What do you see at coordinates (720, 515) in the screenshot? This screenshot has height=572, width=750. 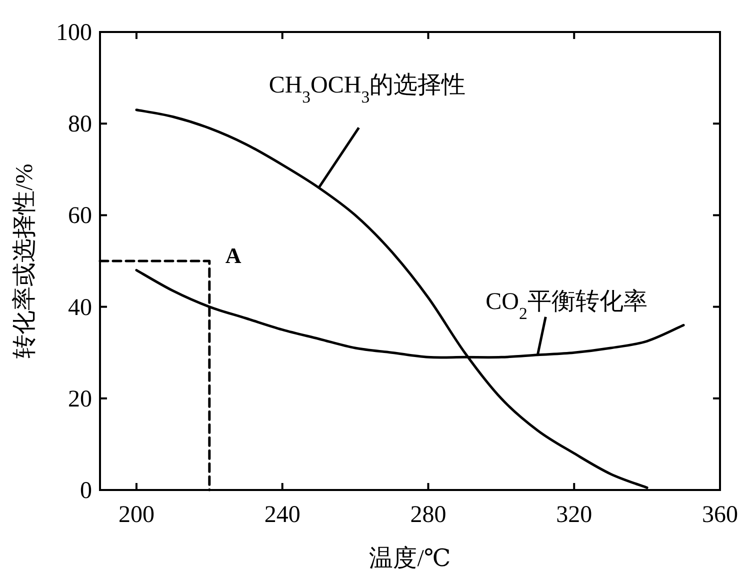 I see `x-tick-label: 360` at bounding box center [720, 515].